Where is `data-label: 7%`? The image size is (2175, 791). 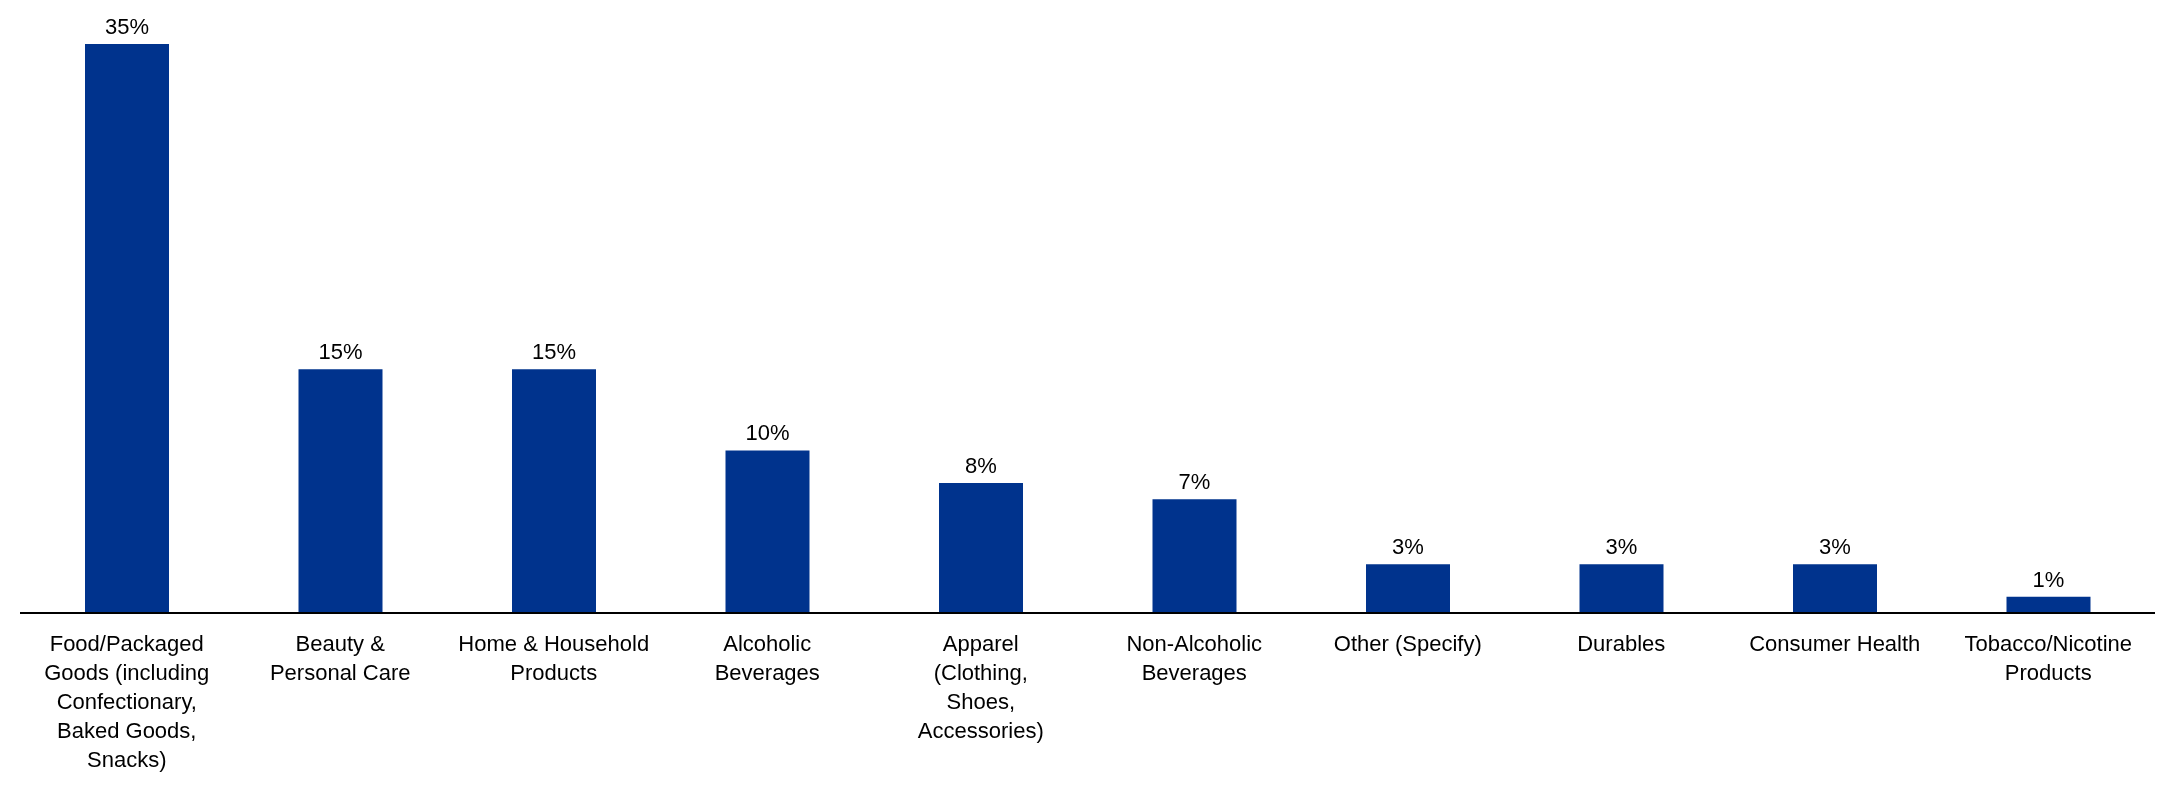 data-label: 7% is located at coordinates (1194, 482).